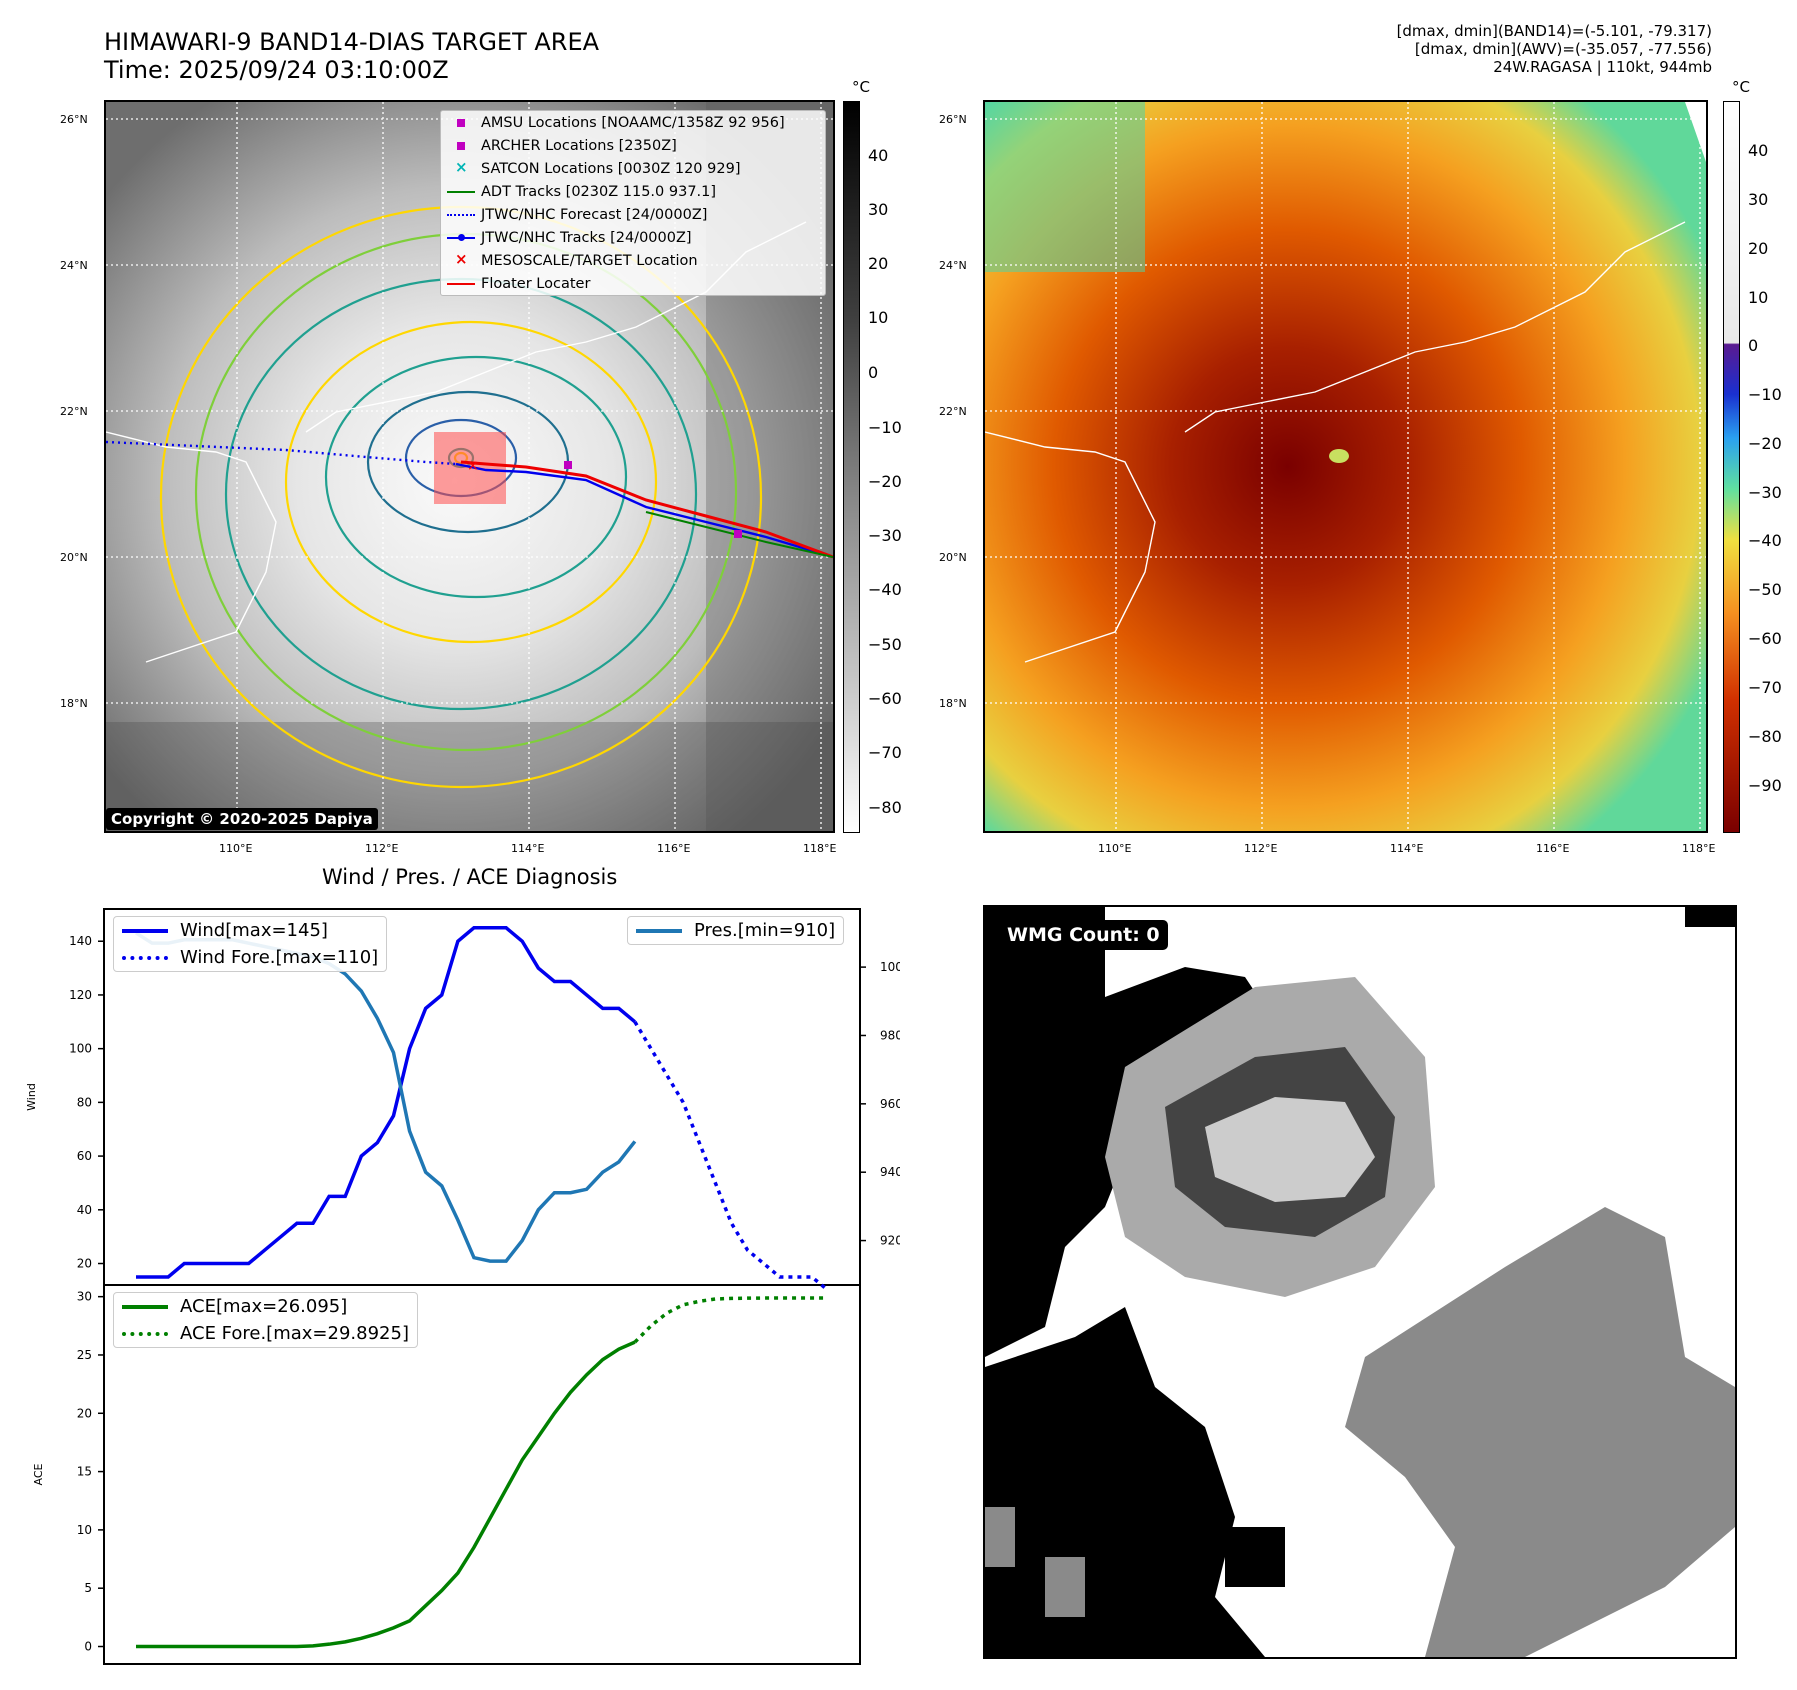 This screenshot has width=1797, height=1690. I want to click on colorbar-tick-label: 40, so click(1758, 150).